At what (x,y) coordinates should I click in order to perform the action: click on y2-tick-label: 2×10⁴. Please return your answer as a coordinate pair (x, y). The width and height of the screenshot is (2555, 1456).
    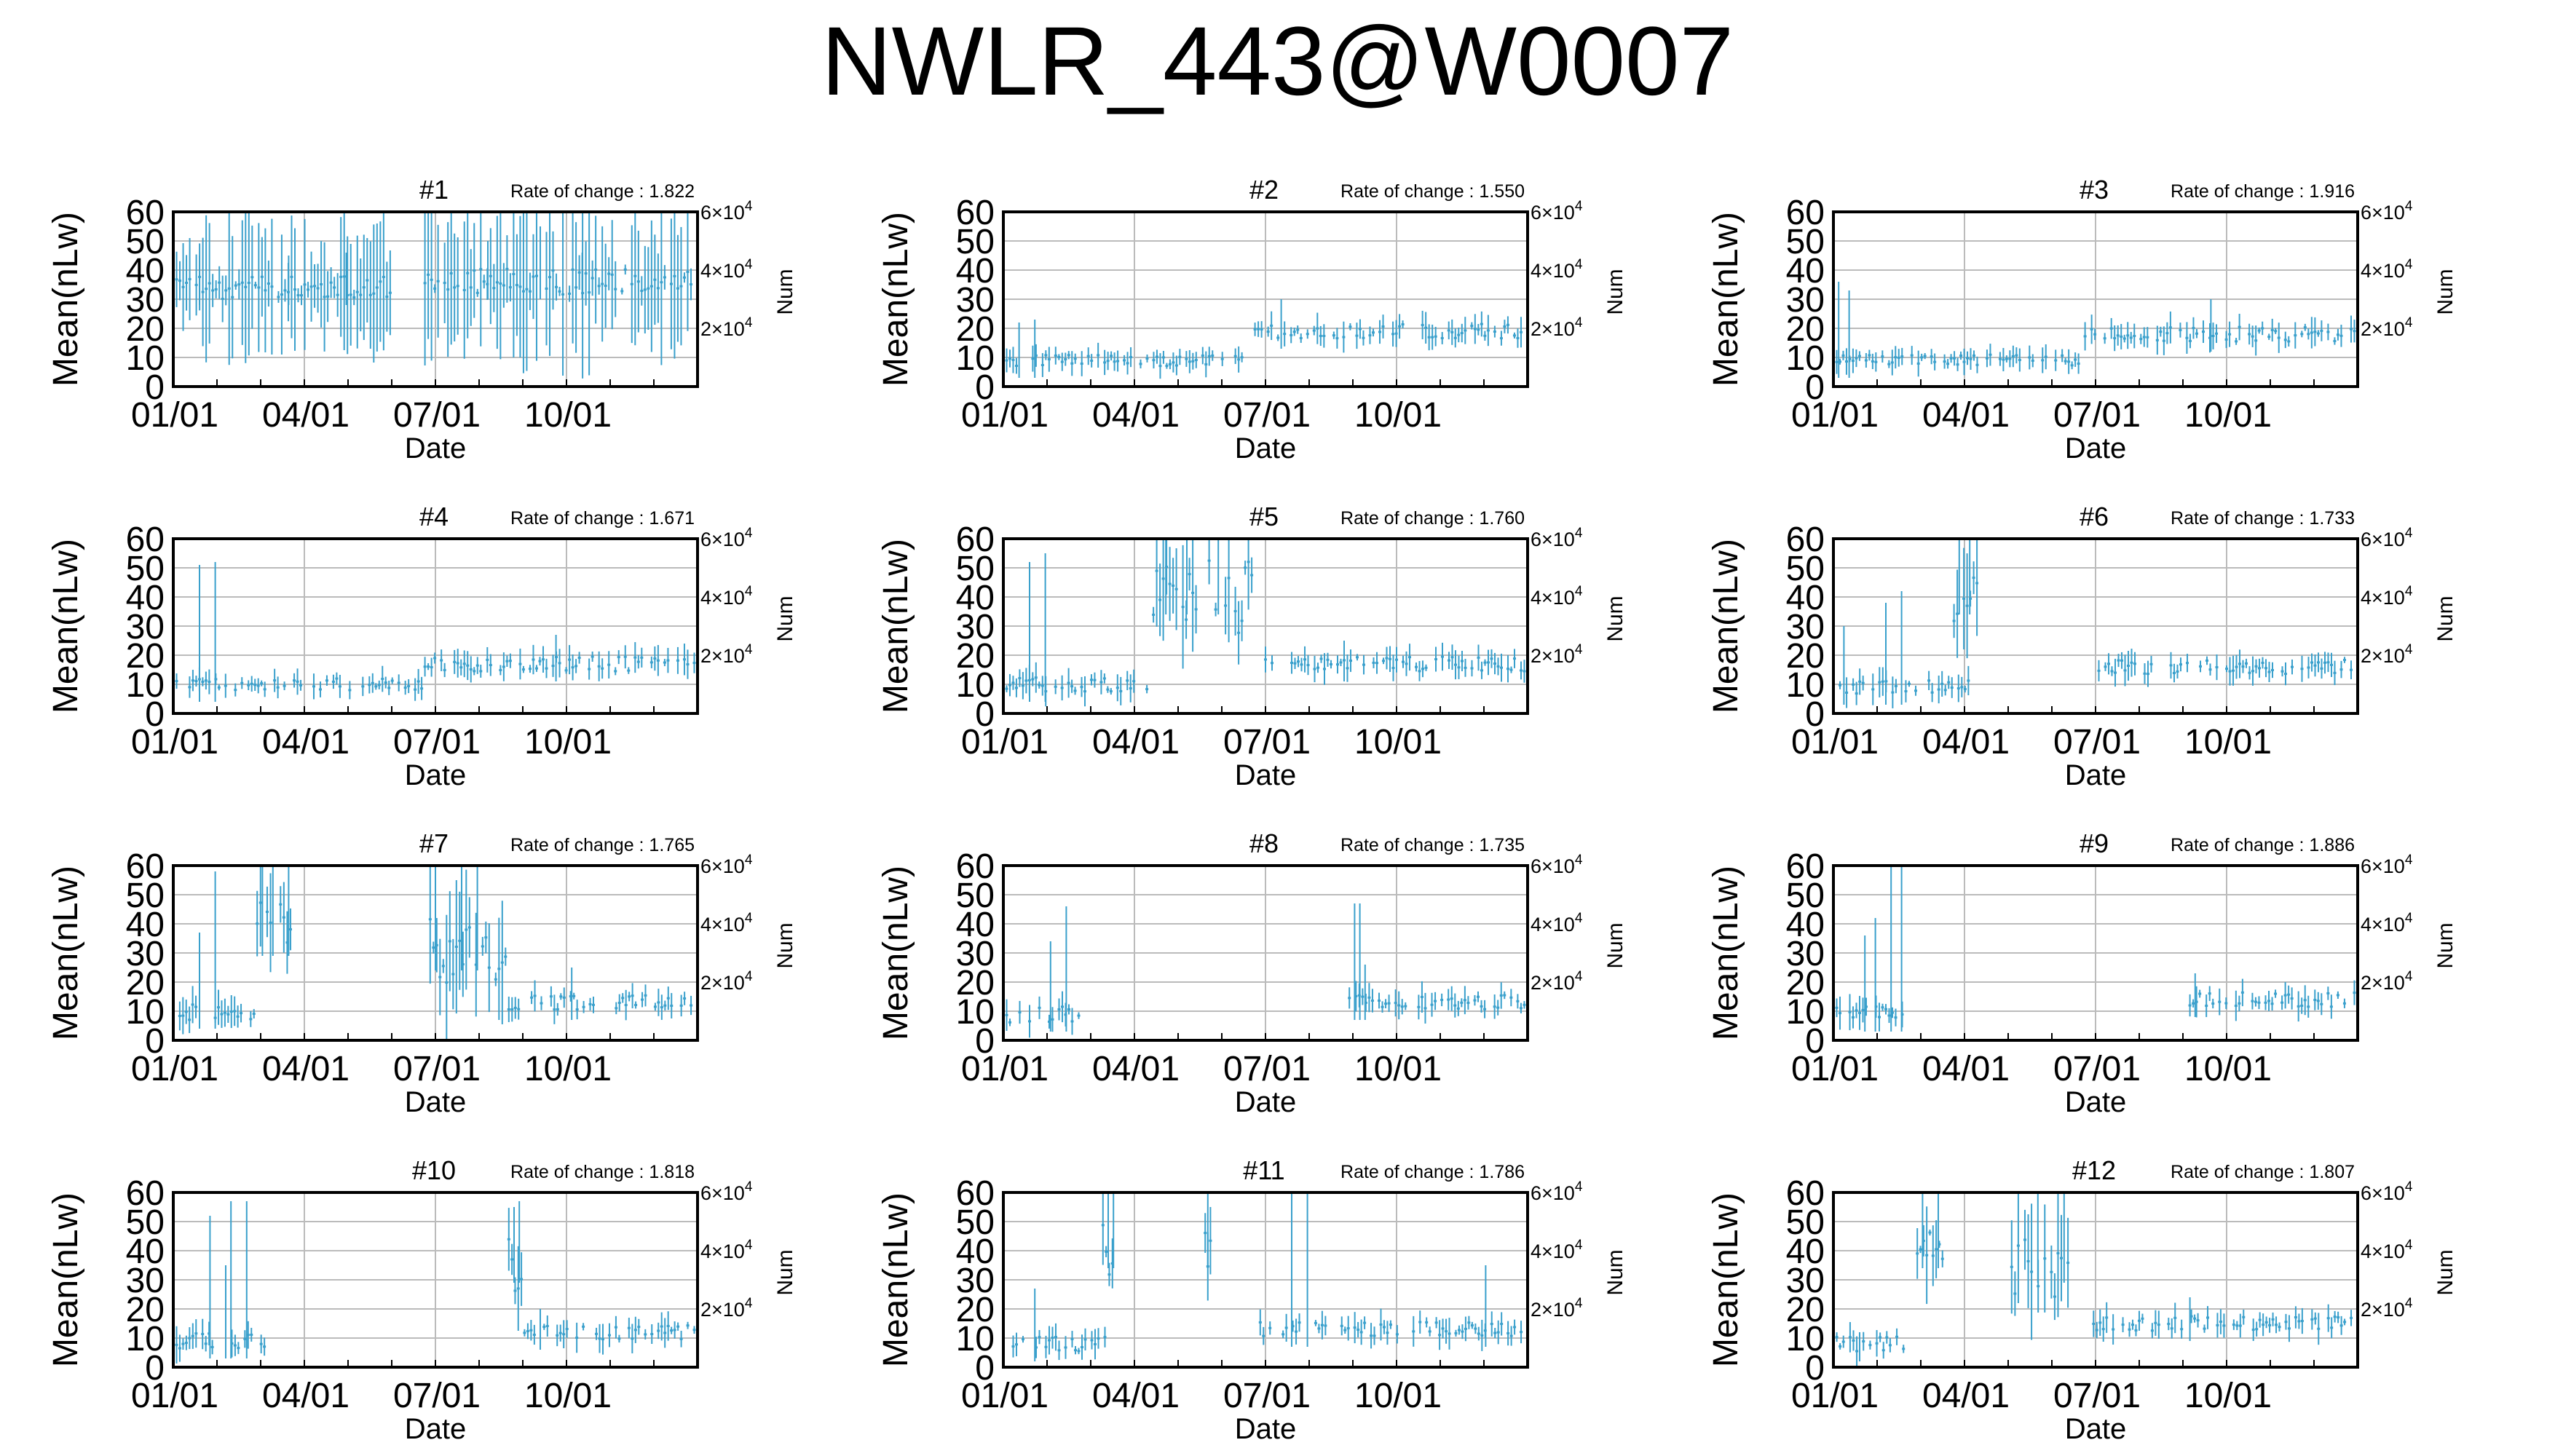
    Looking at the image, I should click on (1557, 327).